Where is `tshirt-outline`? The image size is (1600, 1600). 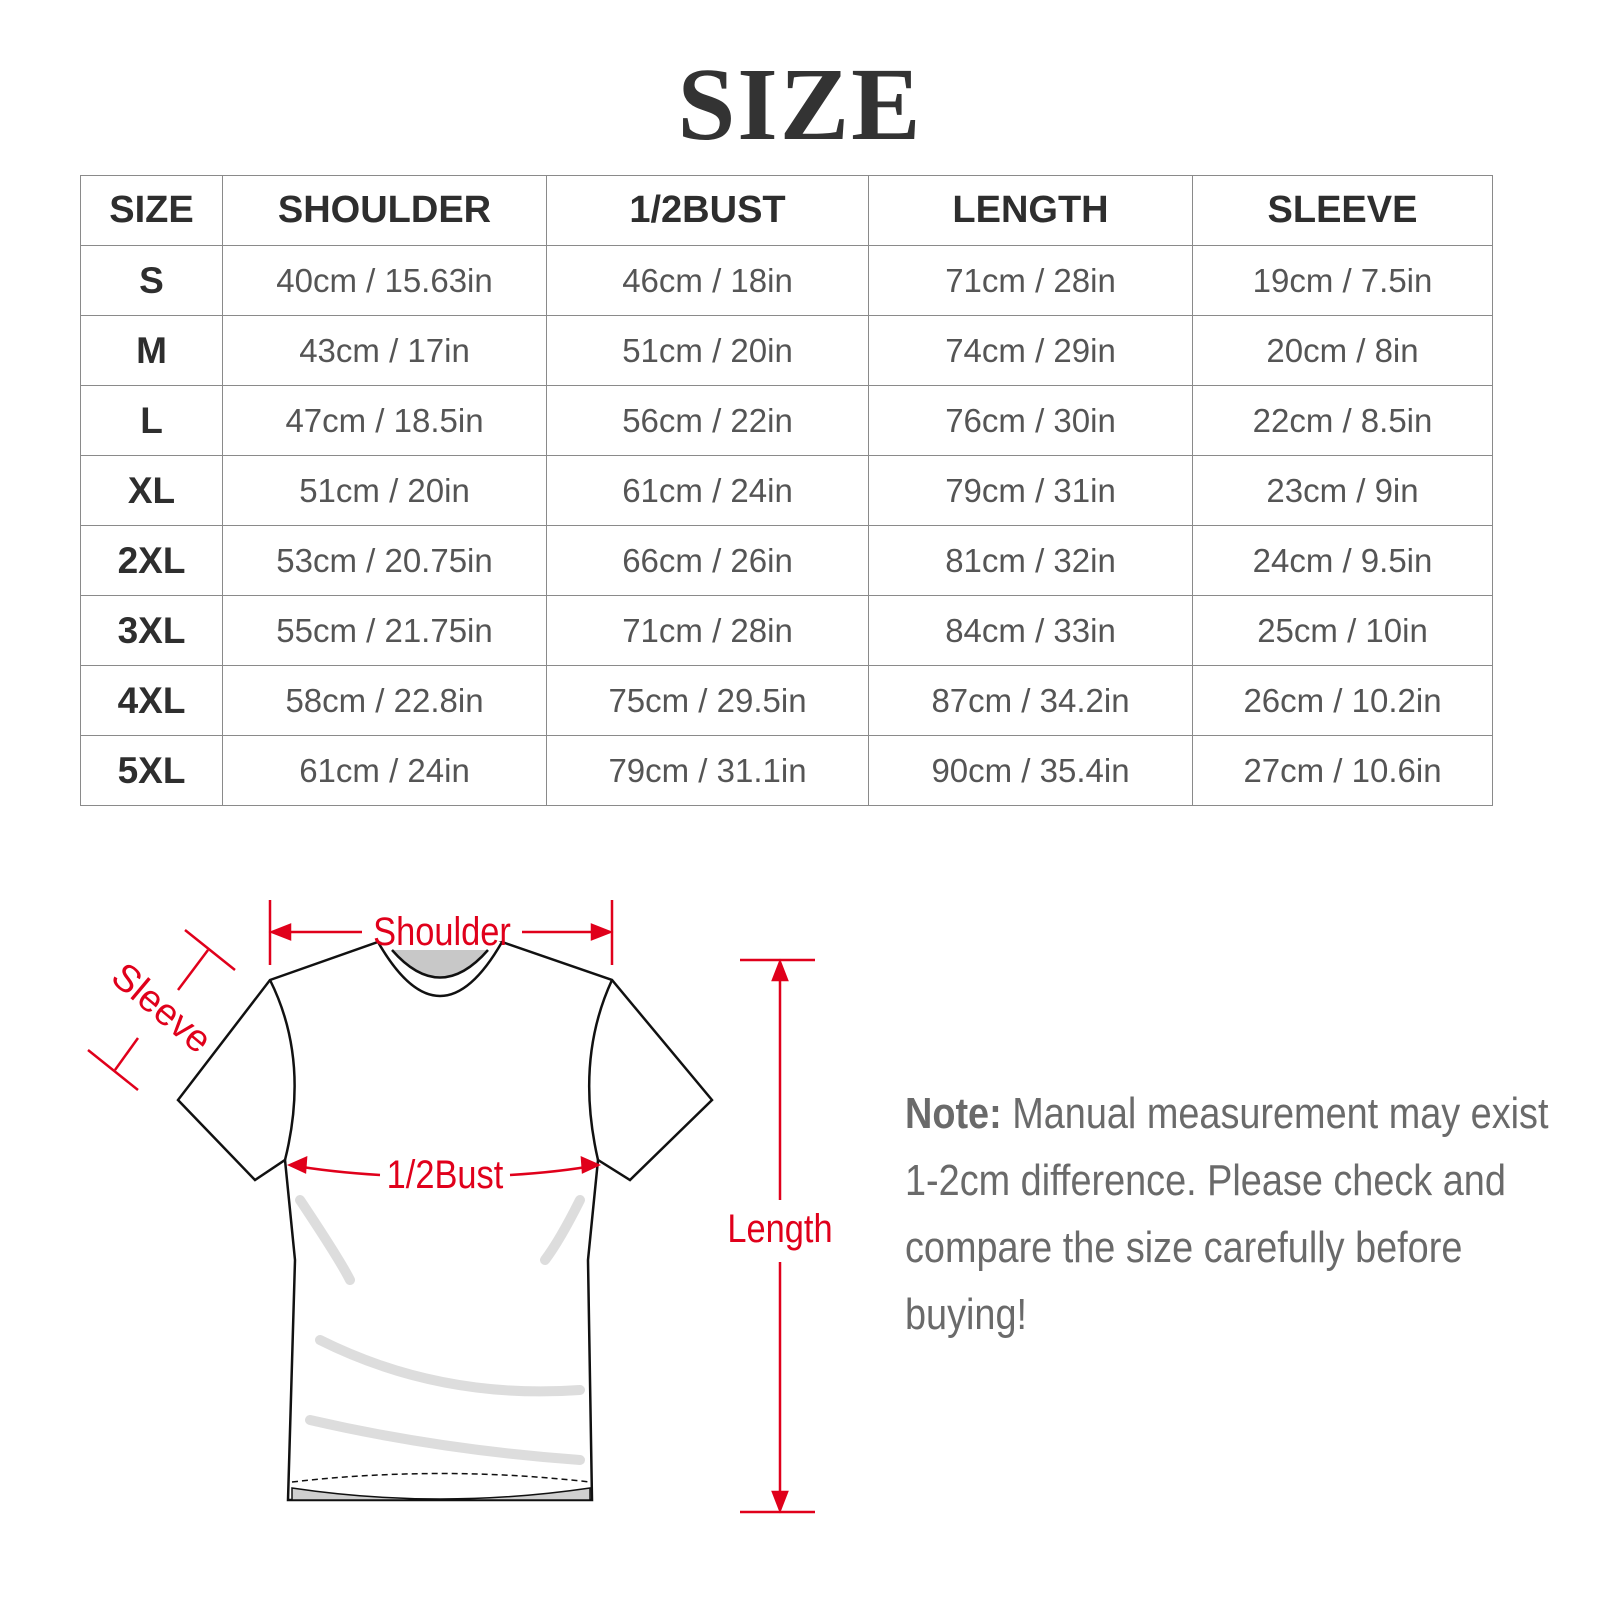
tshirt-outline is located at coordinates (445, 1221).